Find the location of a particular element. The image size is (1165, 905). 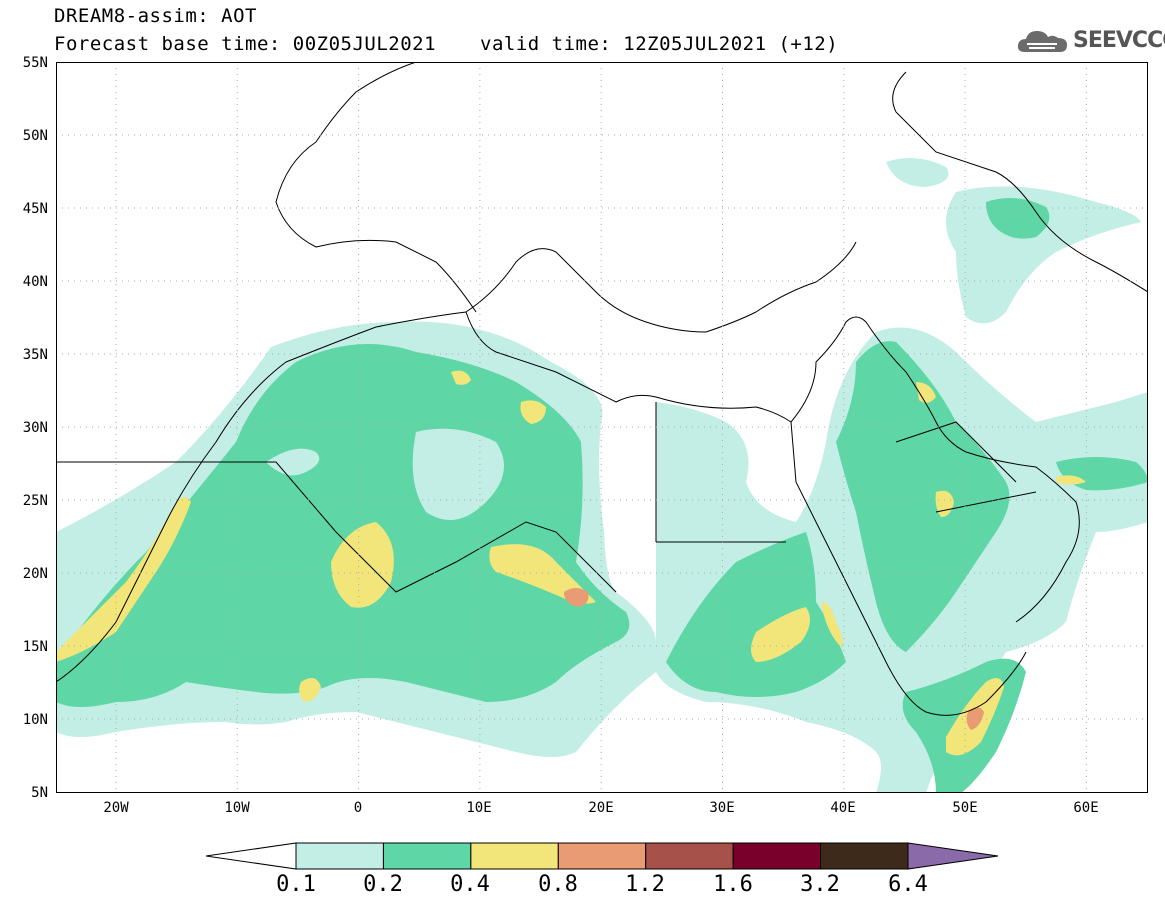

lon-label-30e: 30E is located at coordinates (722, 808).